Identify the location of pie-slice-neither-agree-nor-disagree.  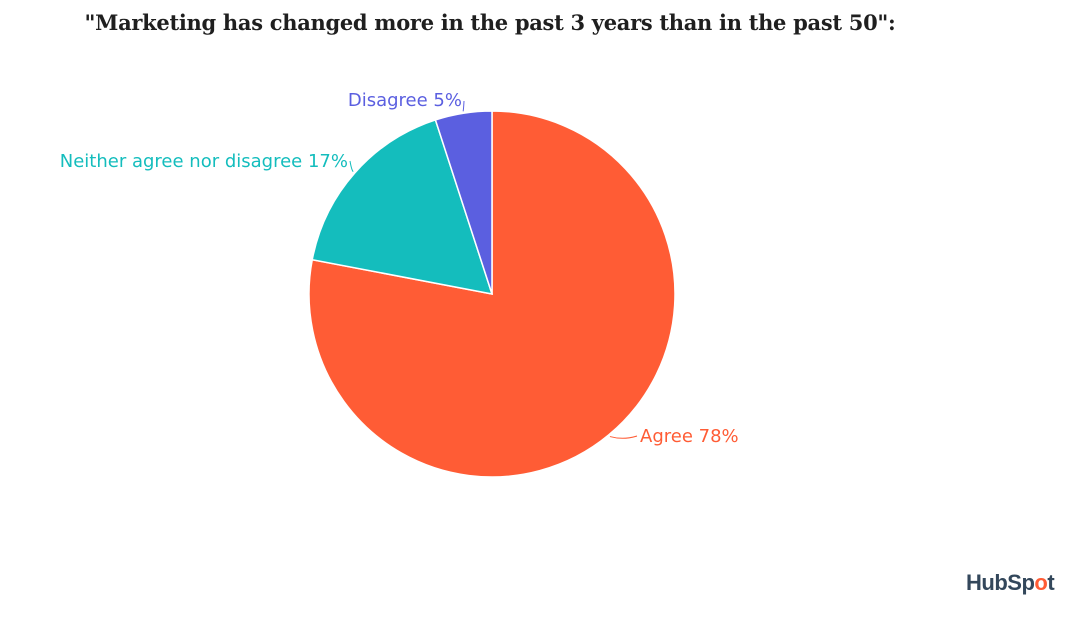
(402, 207).